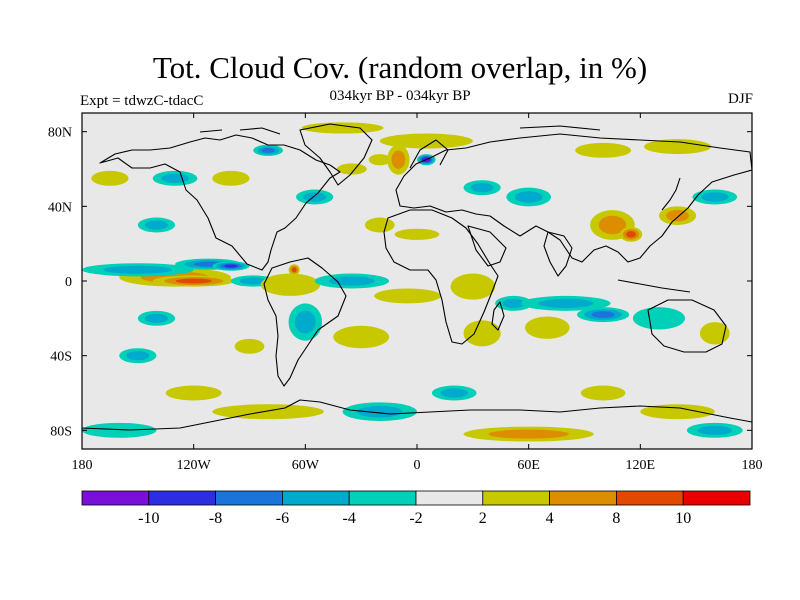 This screenshot has height=600, width=800. I want to click on lat-tick-label: 80N, so click(60, 133).